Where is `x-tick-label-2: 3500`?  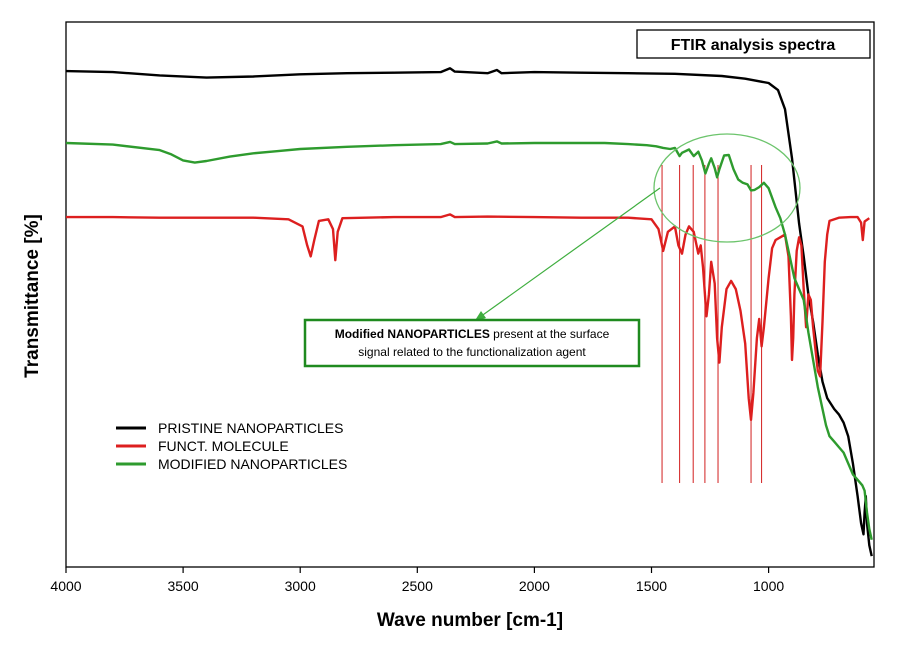
x-tick-label-2: 3500 is located at coordinates (183, 586).